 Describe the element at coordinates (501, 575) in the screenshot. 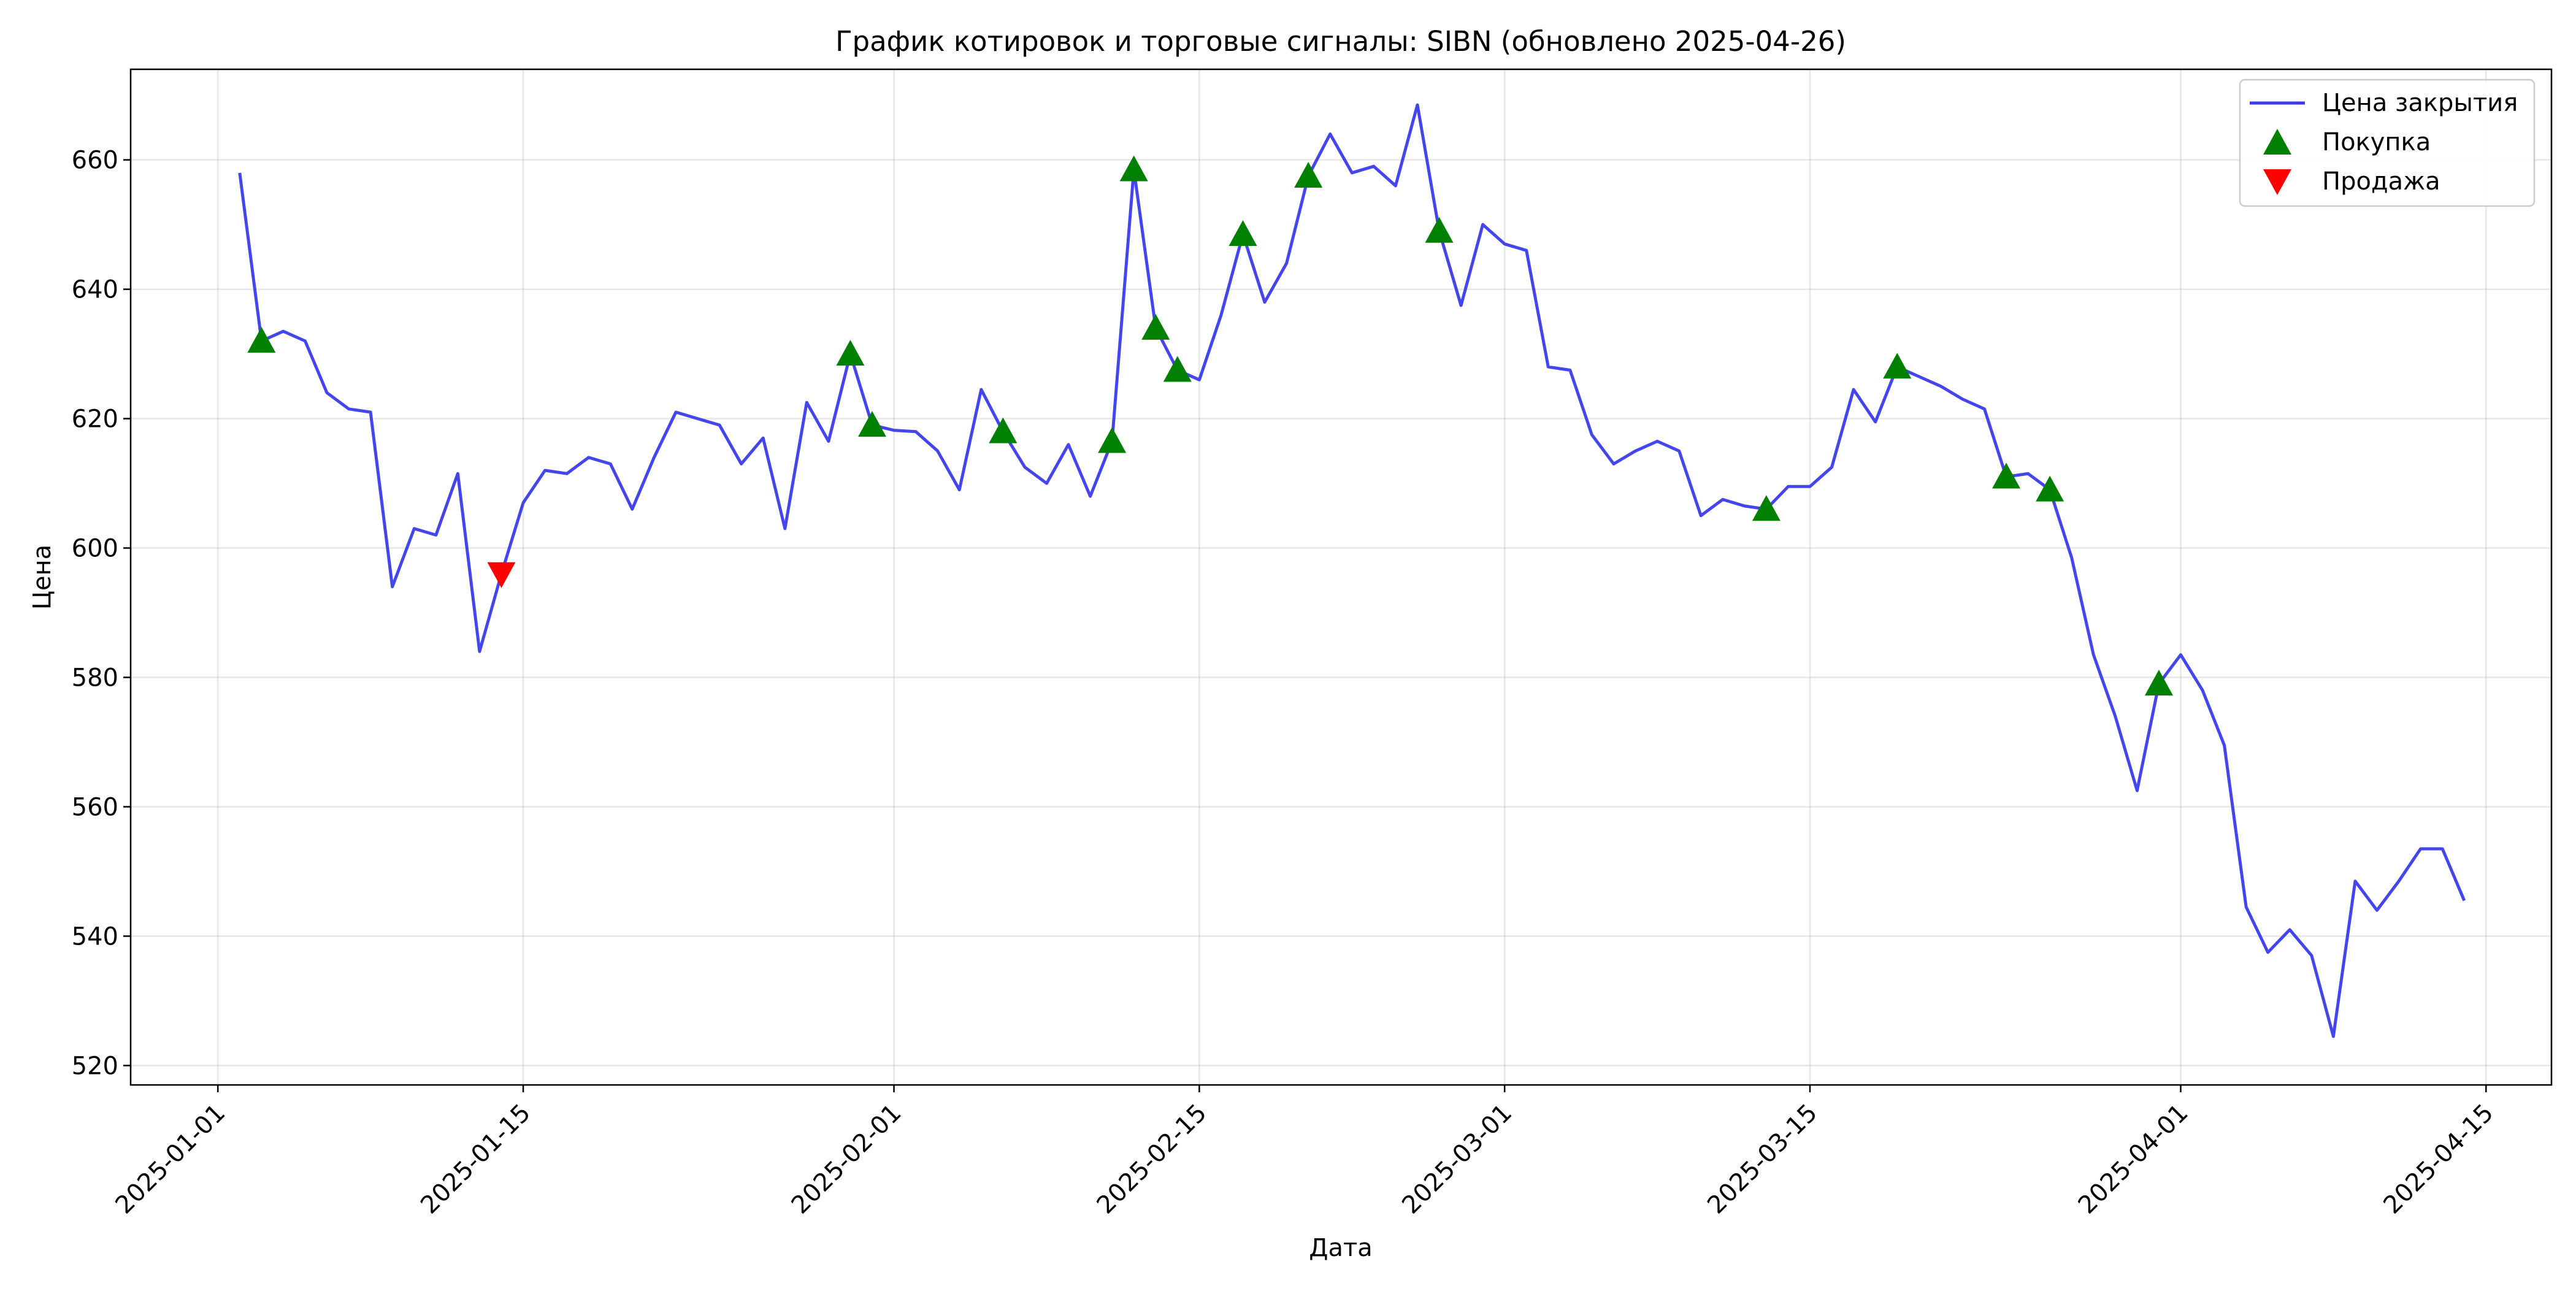

I see `sell-signal-marker` at that location.